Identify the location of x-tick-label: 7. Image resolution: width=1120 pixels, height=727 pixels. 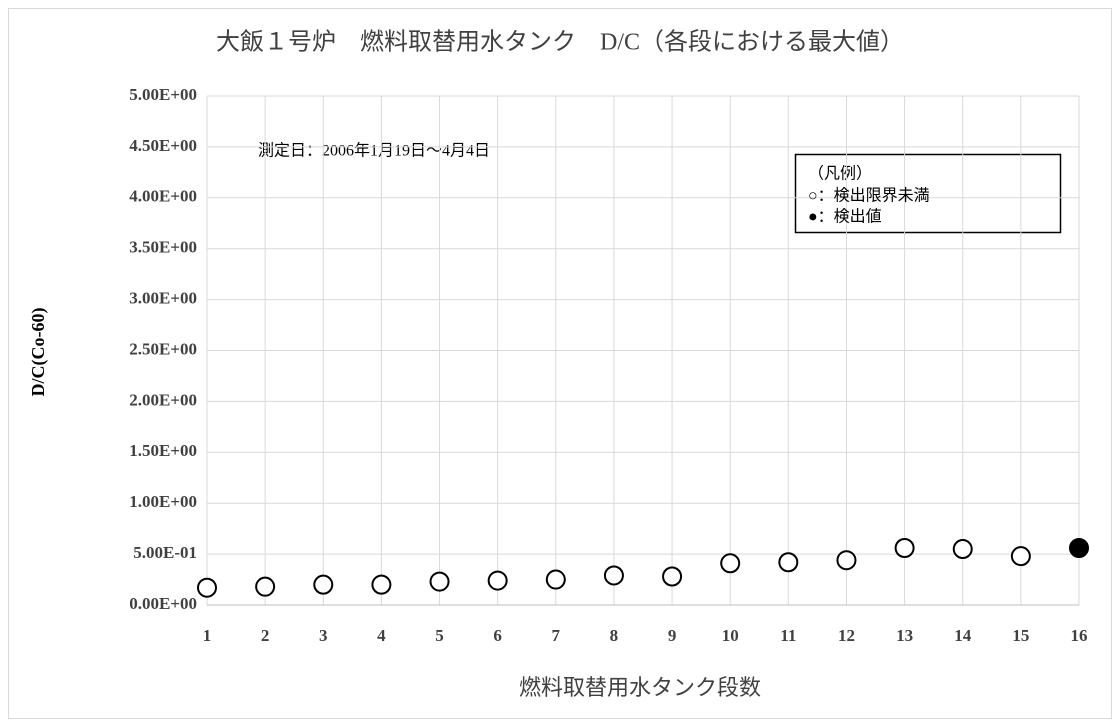
(556, 635).